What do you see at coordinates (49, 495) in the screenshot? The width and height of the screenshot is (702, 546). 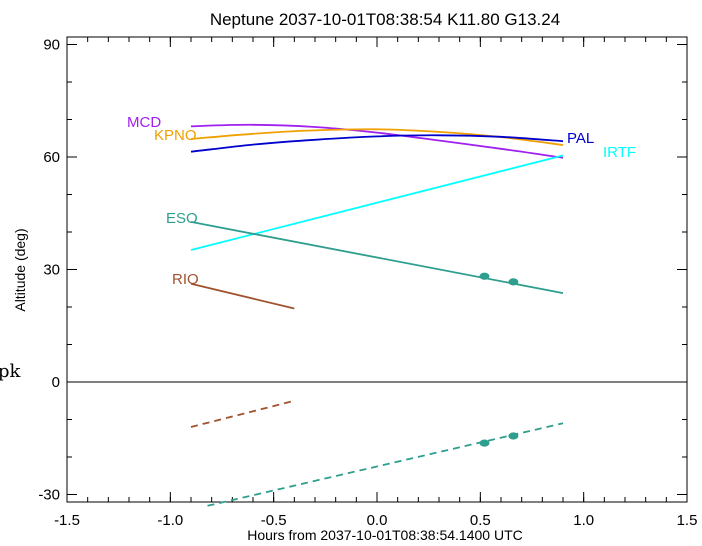 I see `y-tick-label: -30` at bounding box center [49, 495].